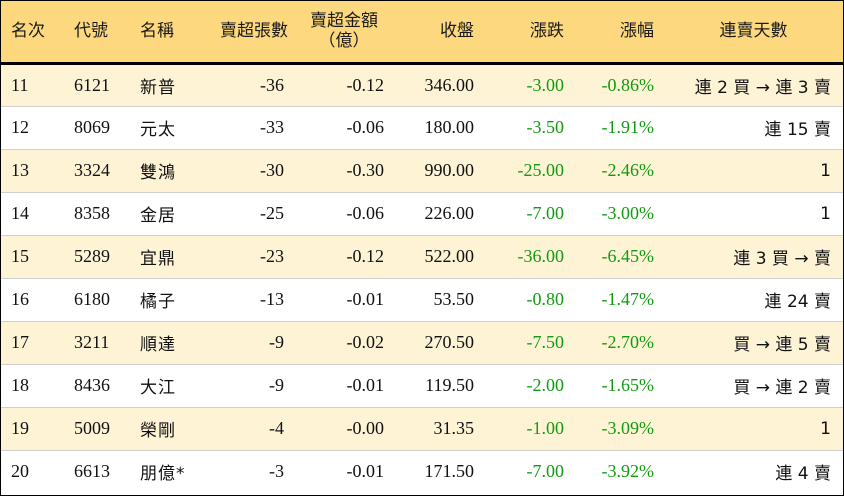 Image resolution: width=844 pixels, height=496 pixels. I want to click on code-cell: 5009, so click(92, 428).